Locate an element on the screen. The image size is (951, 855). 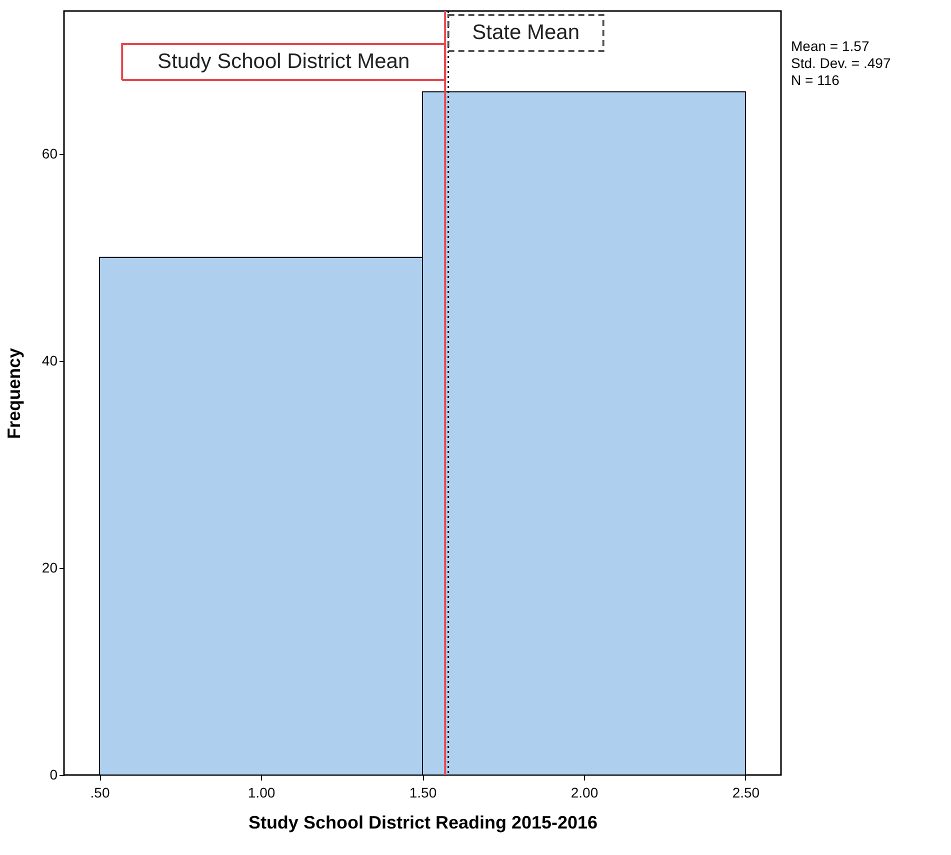
y-tick-label: 60 is located at coordinates (50, 153).